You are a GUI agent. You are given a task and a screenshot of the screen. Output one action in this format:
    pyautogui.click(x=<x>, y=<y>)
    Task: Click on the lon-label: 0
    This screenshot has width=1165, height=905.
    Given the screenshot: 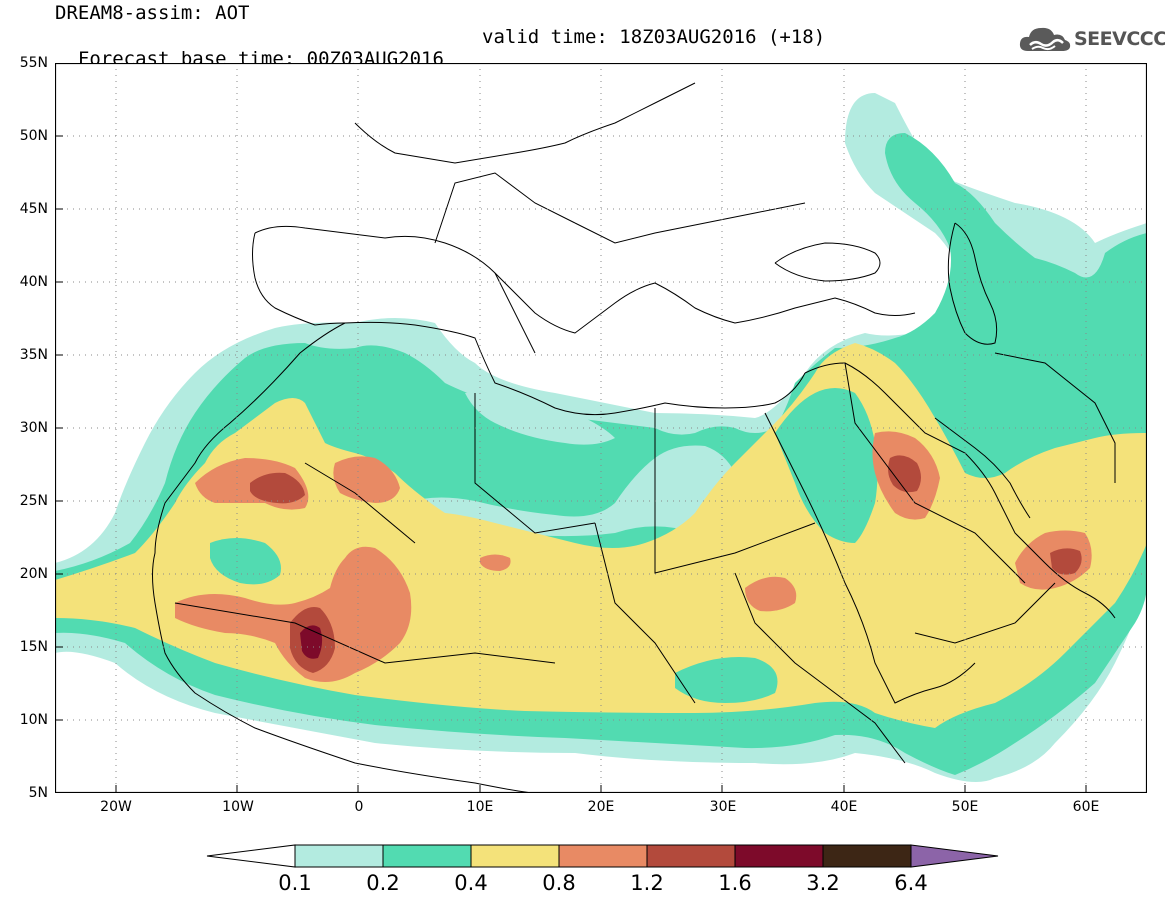 What is the action you would take?
    pyautogui.click(x=359, y=807)
    